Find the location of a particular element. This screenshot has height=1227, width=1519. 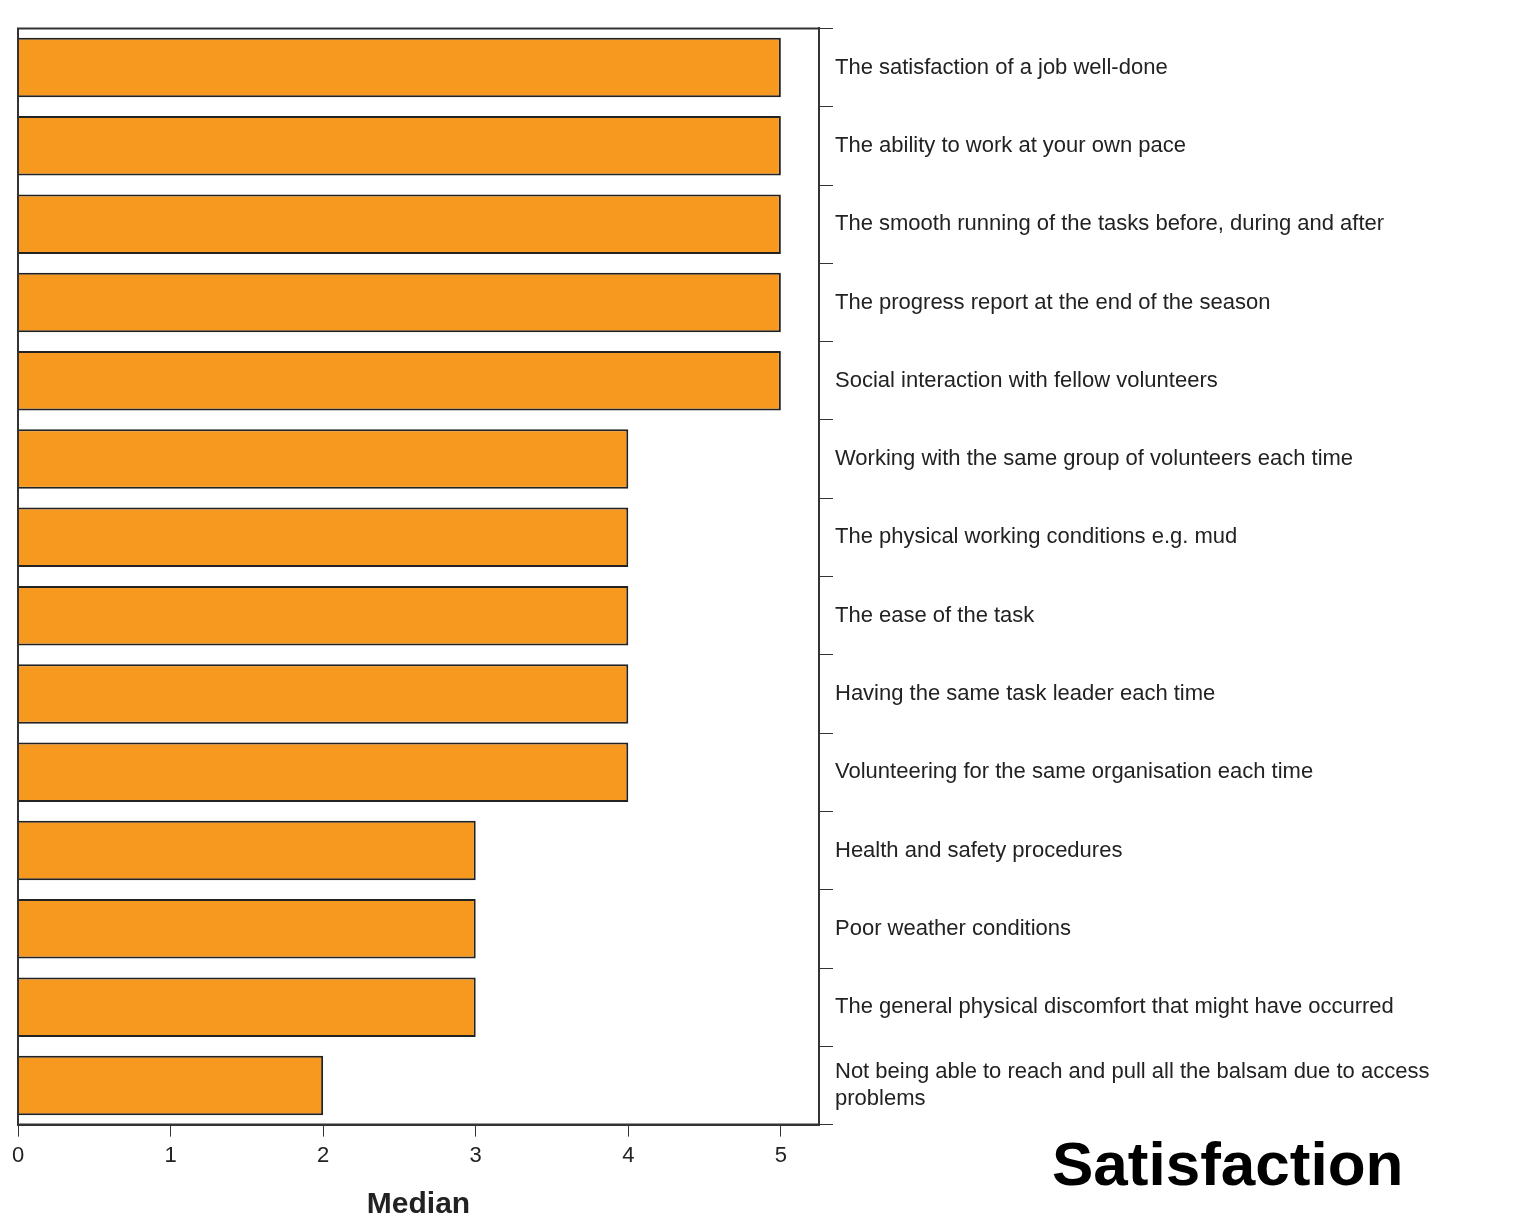

x-tick-label: 0 is located at coordinates (18, 1154).